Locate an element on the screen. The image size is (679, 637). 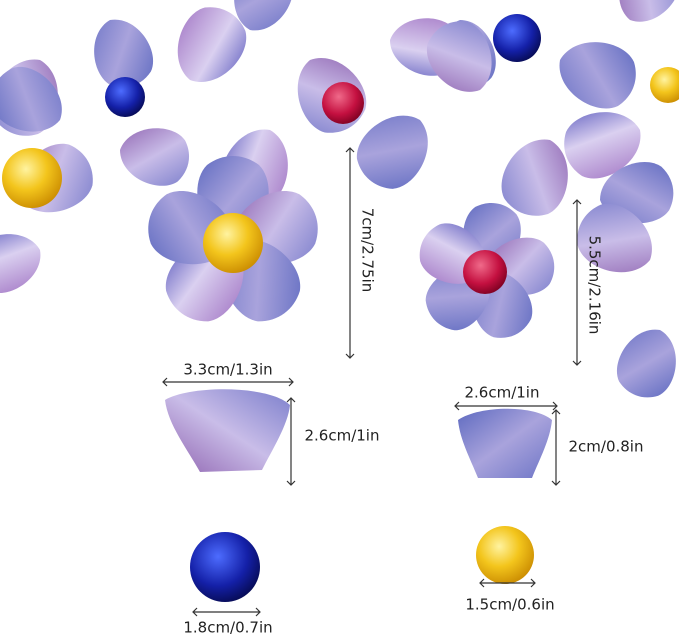
blue-gem is located at coordinates (225, 567).